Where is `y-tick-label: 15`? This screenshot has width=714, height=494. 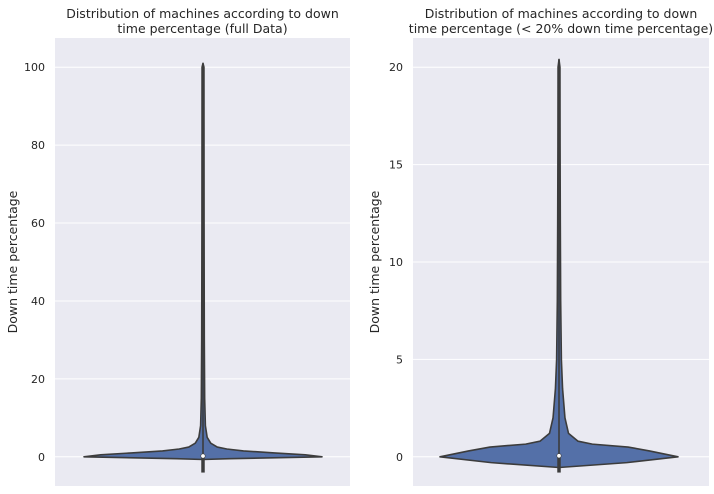 y-tick-label: 15 is located at coordinates (396, 165).